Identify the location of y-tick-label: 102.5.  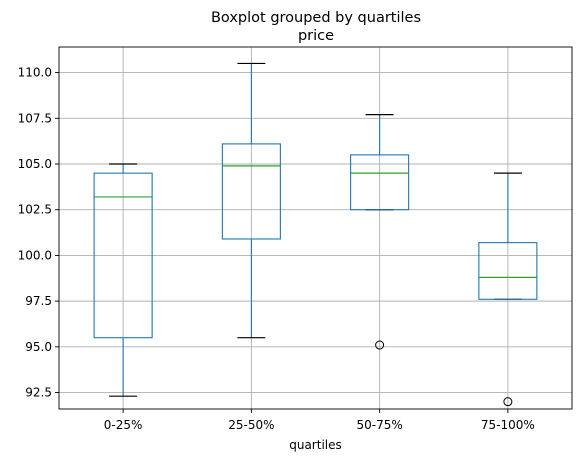
(35, 210).